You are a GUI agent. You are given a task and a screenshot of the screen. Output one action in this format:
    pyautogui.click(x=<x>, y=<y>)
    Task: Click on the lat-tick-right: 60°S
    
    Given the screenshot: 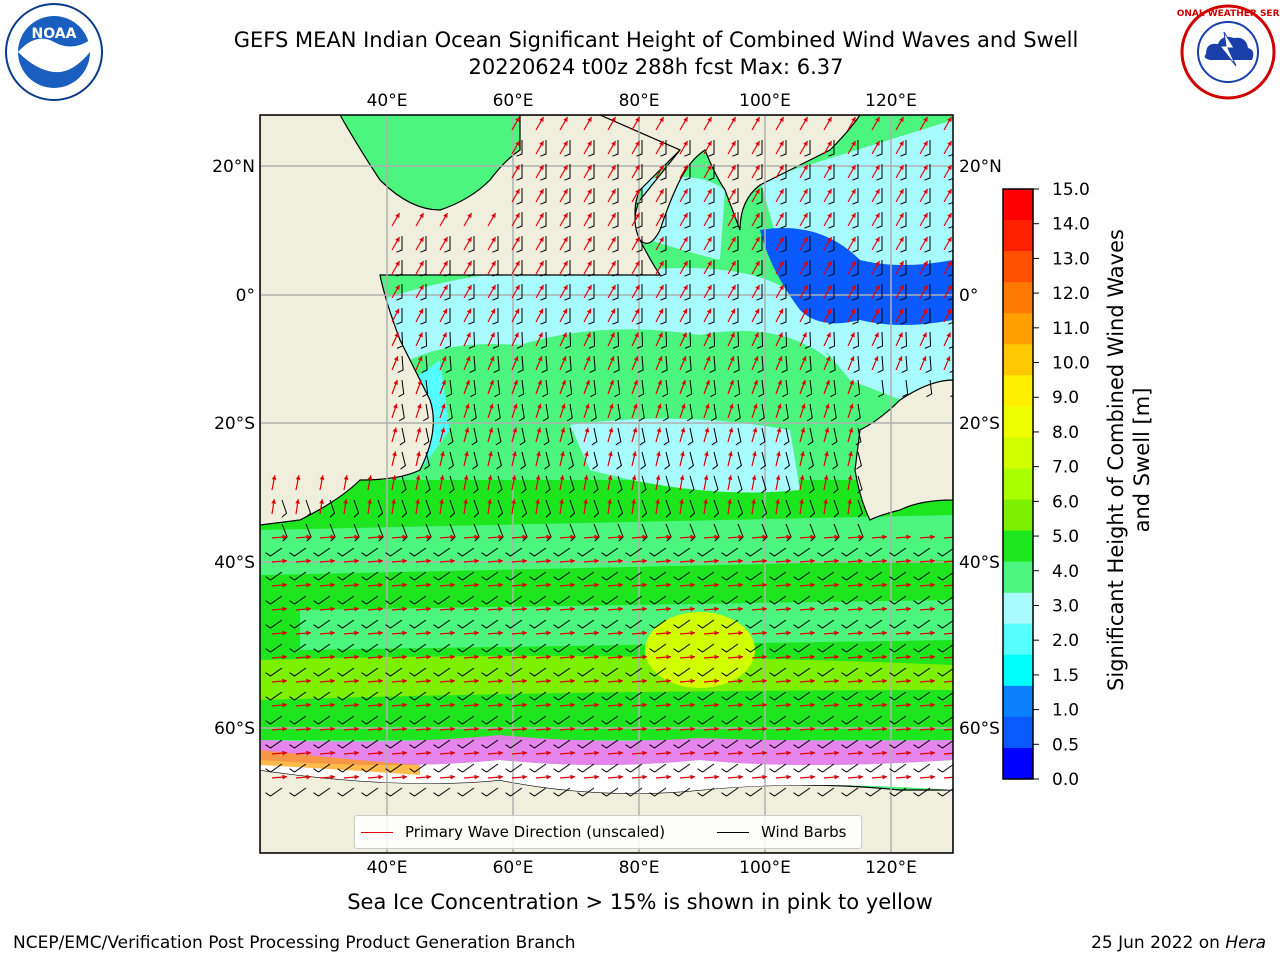 What is the action you would take?
    pyautogui.click(x=979, y=729)
    